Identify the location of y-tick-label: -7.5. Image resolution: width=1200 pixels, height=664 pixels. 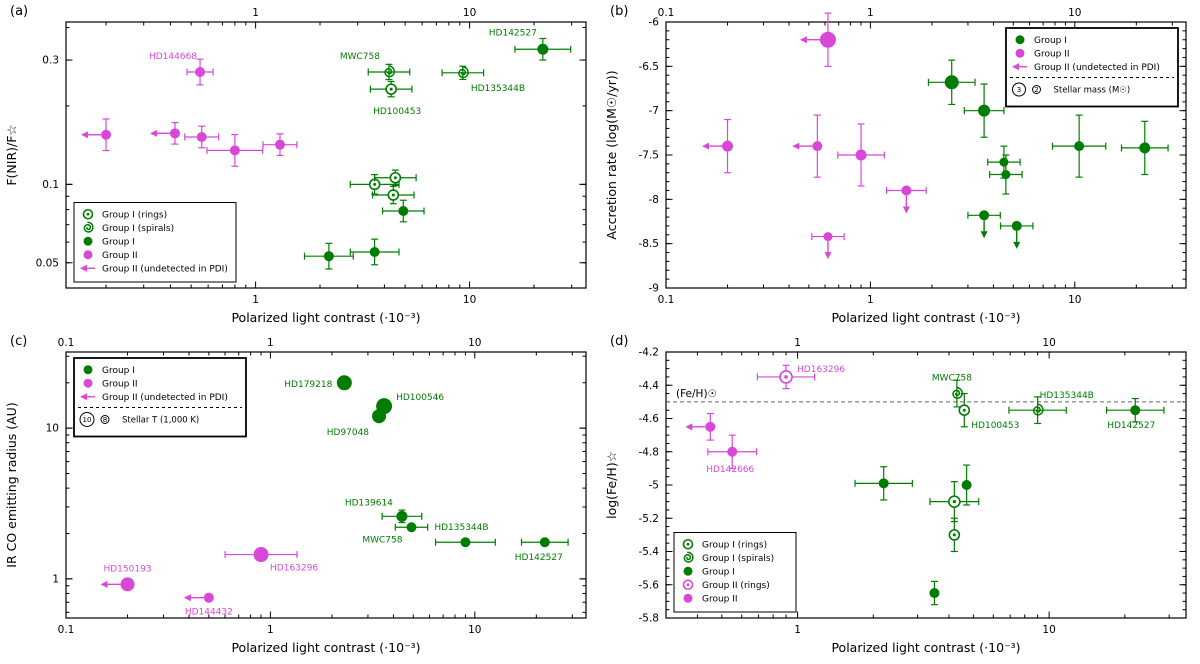
(649, 156).